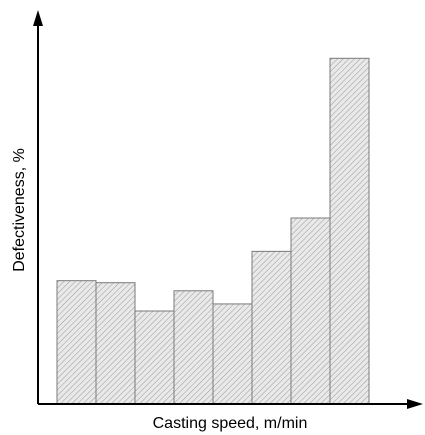 The height and width of the screenshot is (435, 425). Describe the element at coordinates (230, 423) in the screenshot. I see `x-axis-label: Casting speed, m/min` at that location.